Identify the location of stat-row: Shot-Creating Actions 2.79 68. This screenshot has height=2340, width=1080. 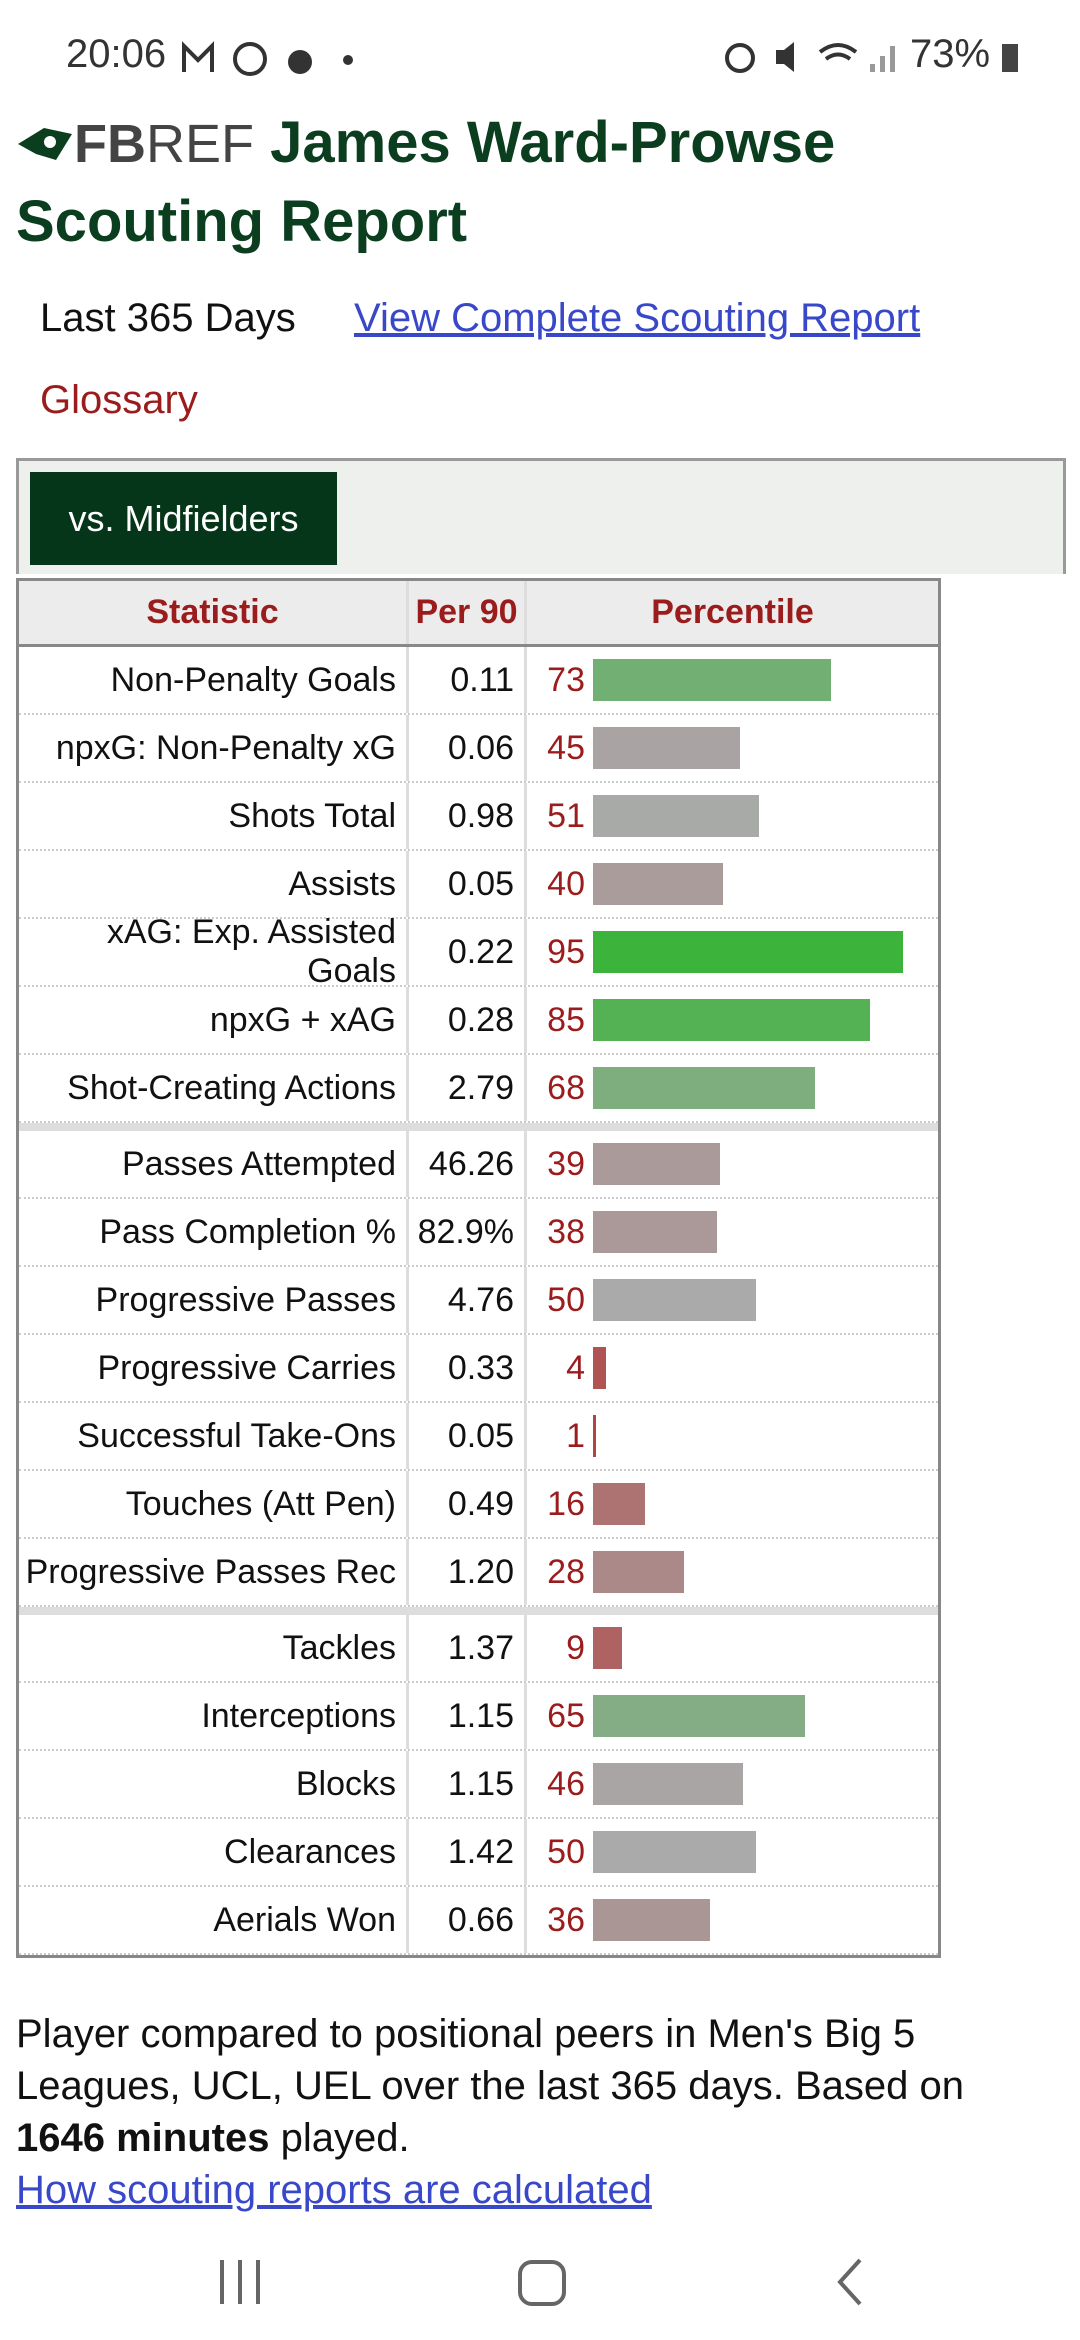
(478, 1089).